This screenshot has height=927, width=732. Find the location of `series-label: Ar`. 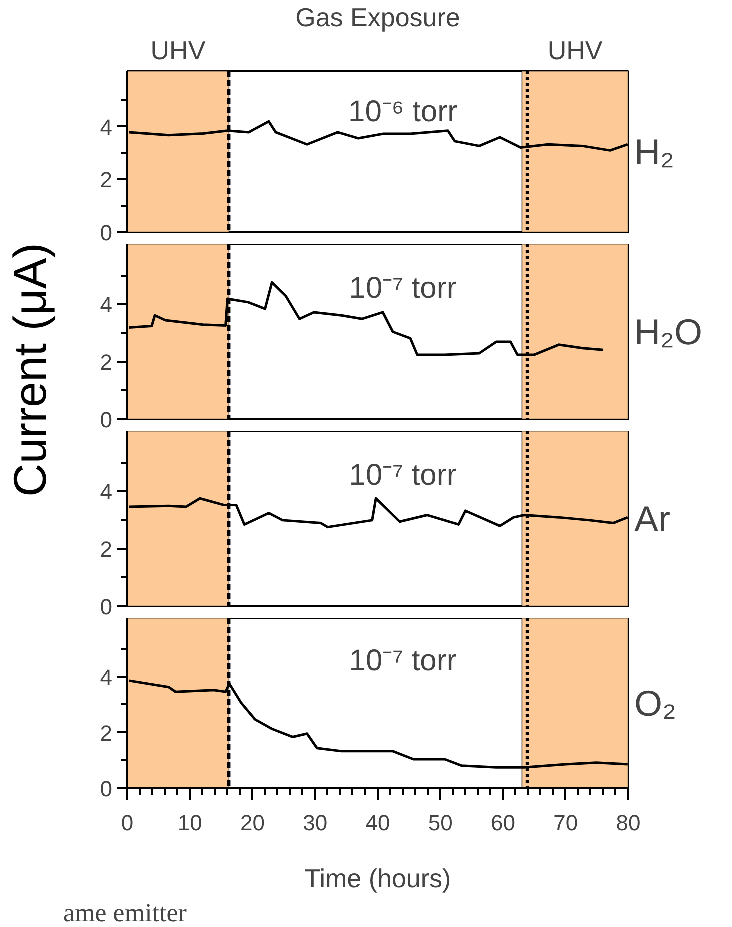

series-label: Ar is located at coordinates (652, 519).